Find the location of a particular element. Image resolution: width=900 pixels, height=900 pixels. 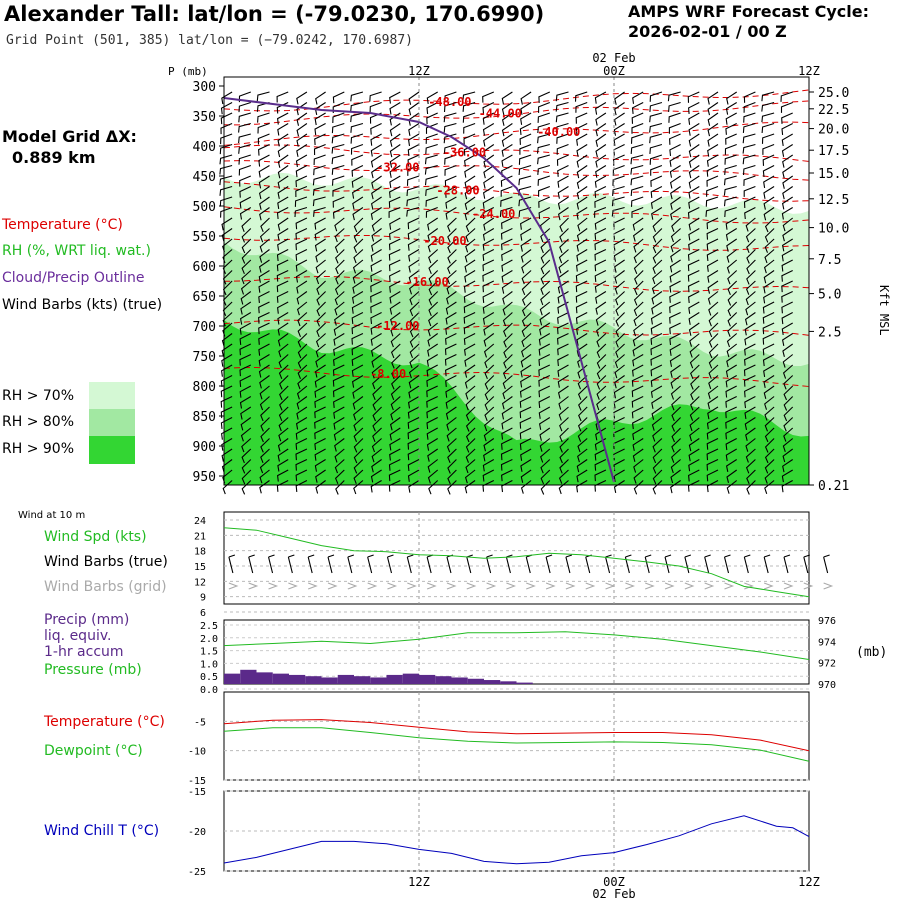

wind-tick-label: 21 is located at coordinates (200, 536).